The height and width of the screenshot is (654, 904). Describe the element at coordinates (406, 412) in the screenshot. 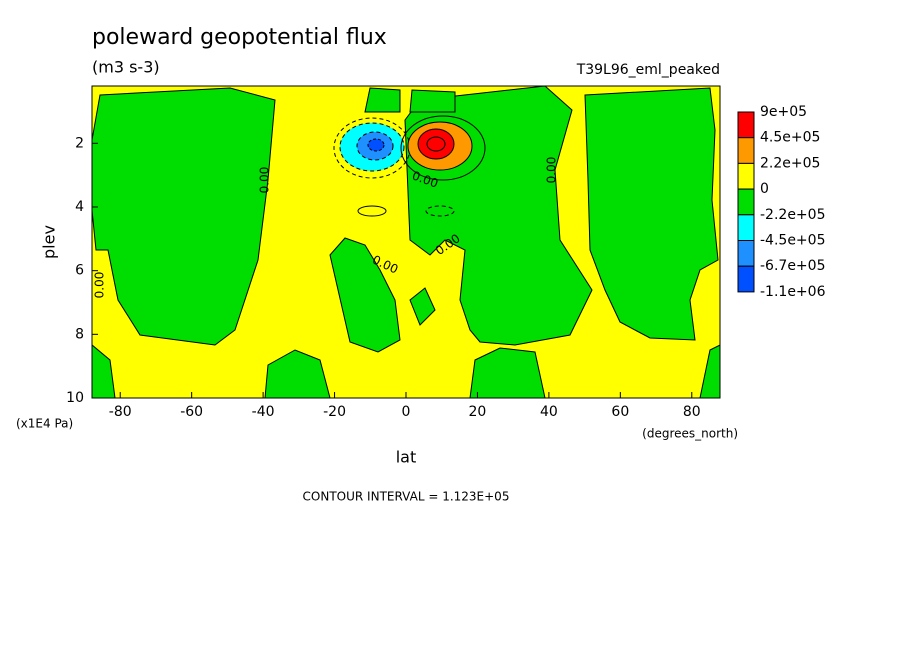

I see `x-tick-label: 0` at that location.